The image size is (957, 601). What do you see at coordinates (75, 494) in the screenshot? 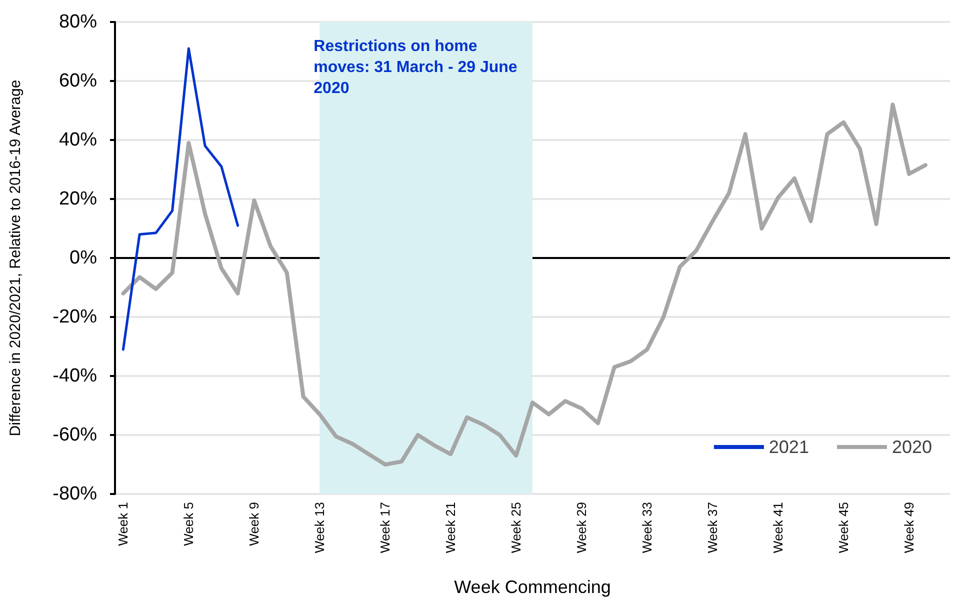
I see `y-tick-label: -80%` at bounding box center [75, 494].